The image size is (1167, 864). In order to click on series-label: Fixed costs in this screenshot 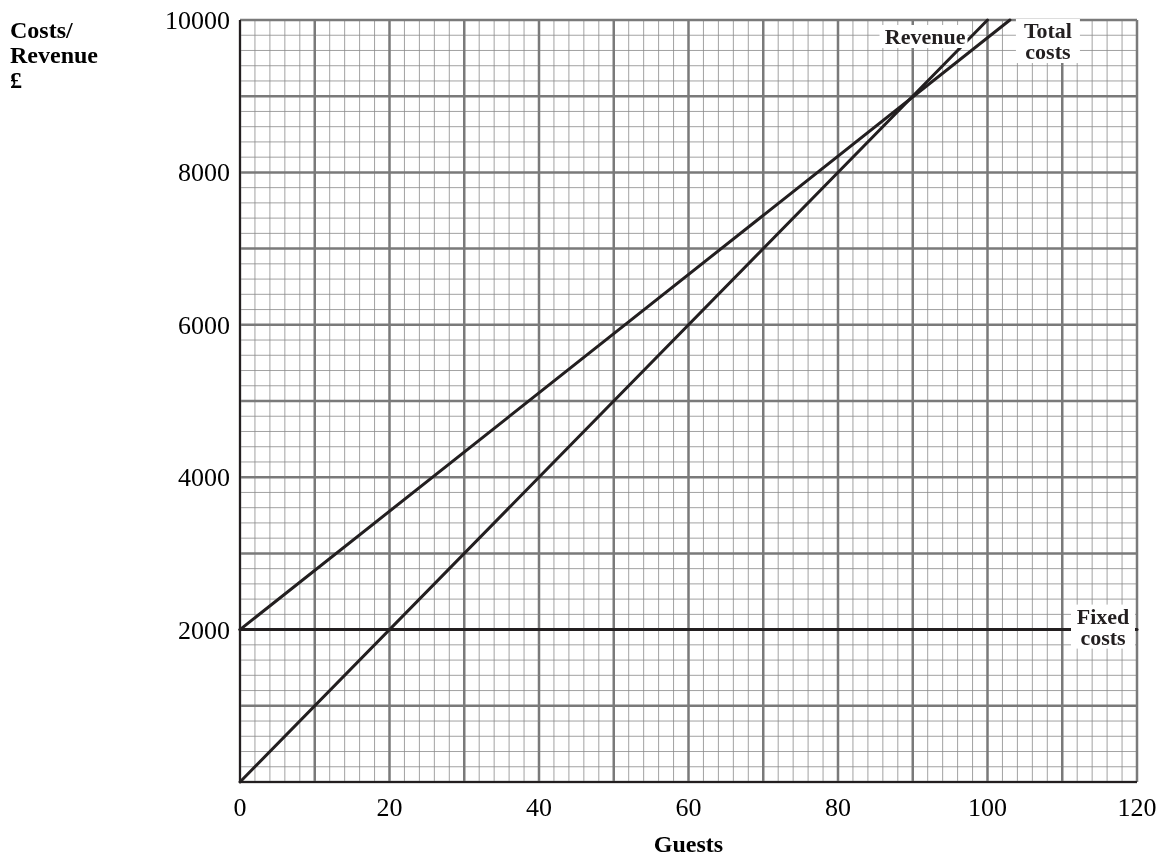, I will do `click(1103, 626)`.